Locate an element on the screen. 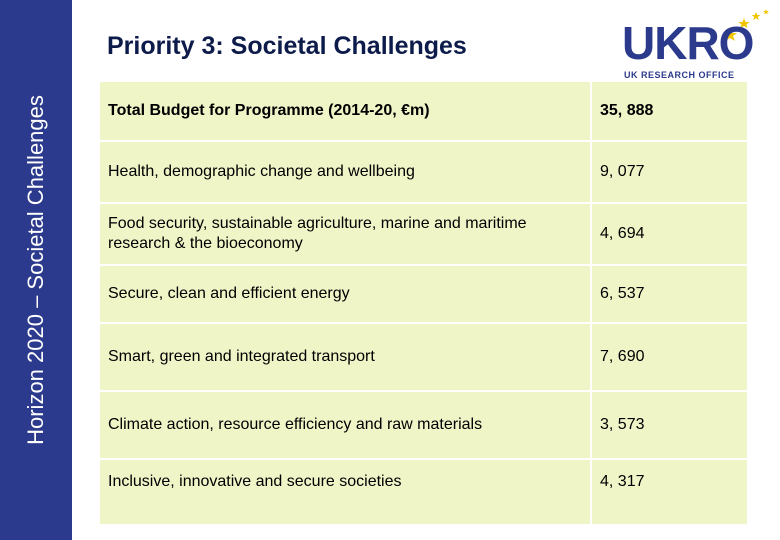 The width and height of the screenshot is (780, 540). stars-icon is located at coordinates (746, 25).